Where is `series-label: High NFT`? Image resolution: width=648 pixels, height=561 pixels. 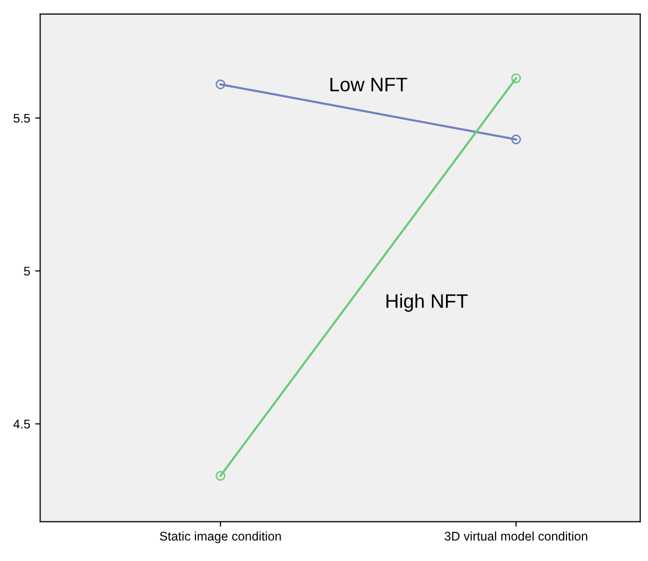
series-label: High NFT is located at coordinates (427, 303).